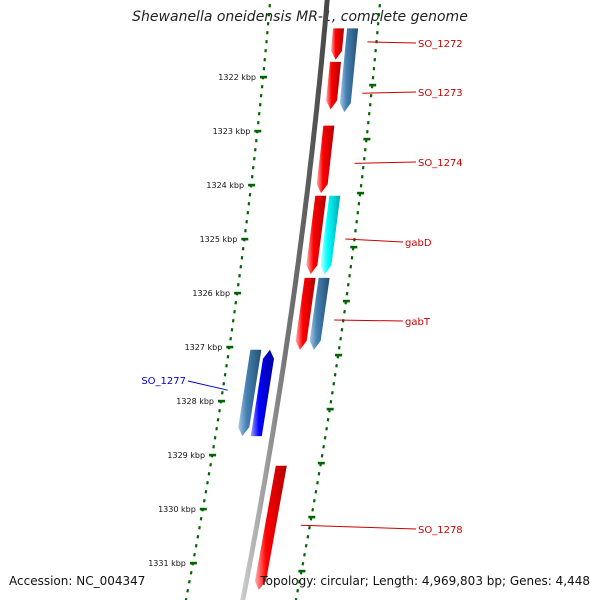 Image resolution: width=600 pixels, height=600 pixels. Describe the element at coordinates (440, 44) in the screenshot. I see `gene-label-so_1272: SO_1272` at that location.